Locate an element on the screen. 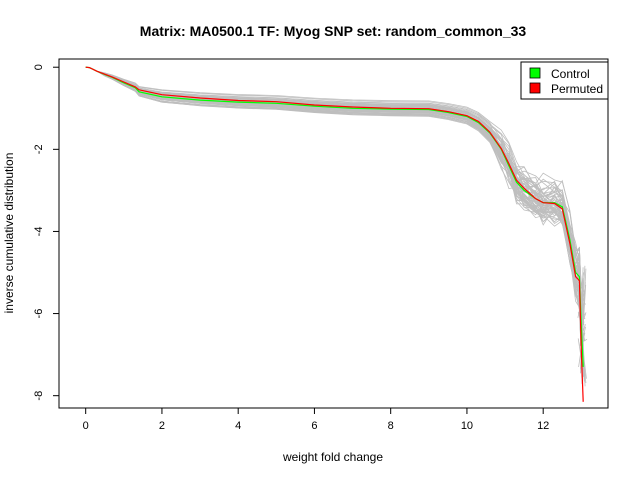  y-axis: 0 -2 -4 -6 -8 is located at coordinates (46, 232).